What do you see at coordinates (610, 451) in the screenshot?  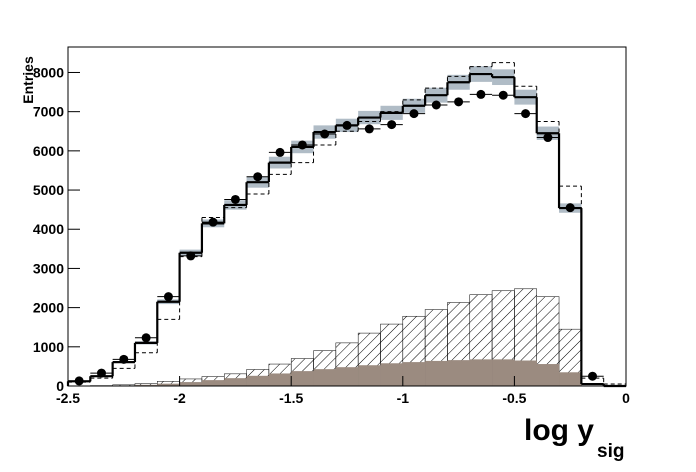 I see `x-axis-label-sub: sig` at bounding box center [610, 451].